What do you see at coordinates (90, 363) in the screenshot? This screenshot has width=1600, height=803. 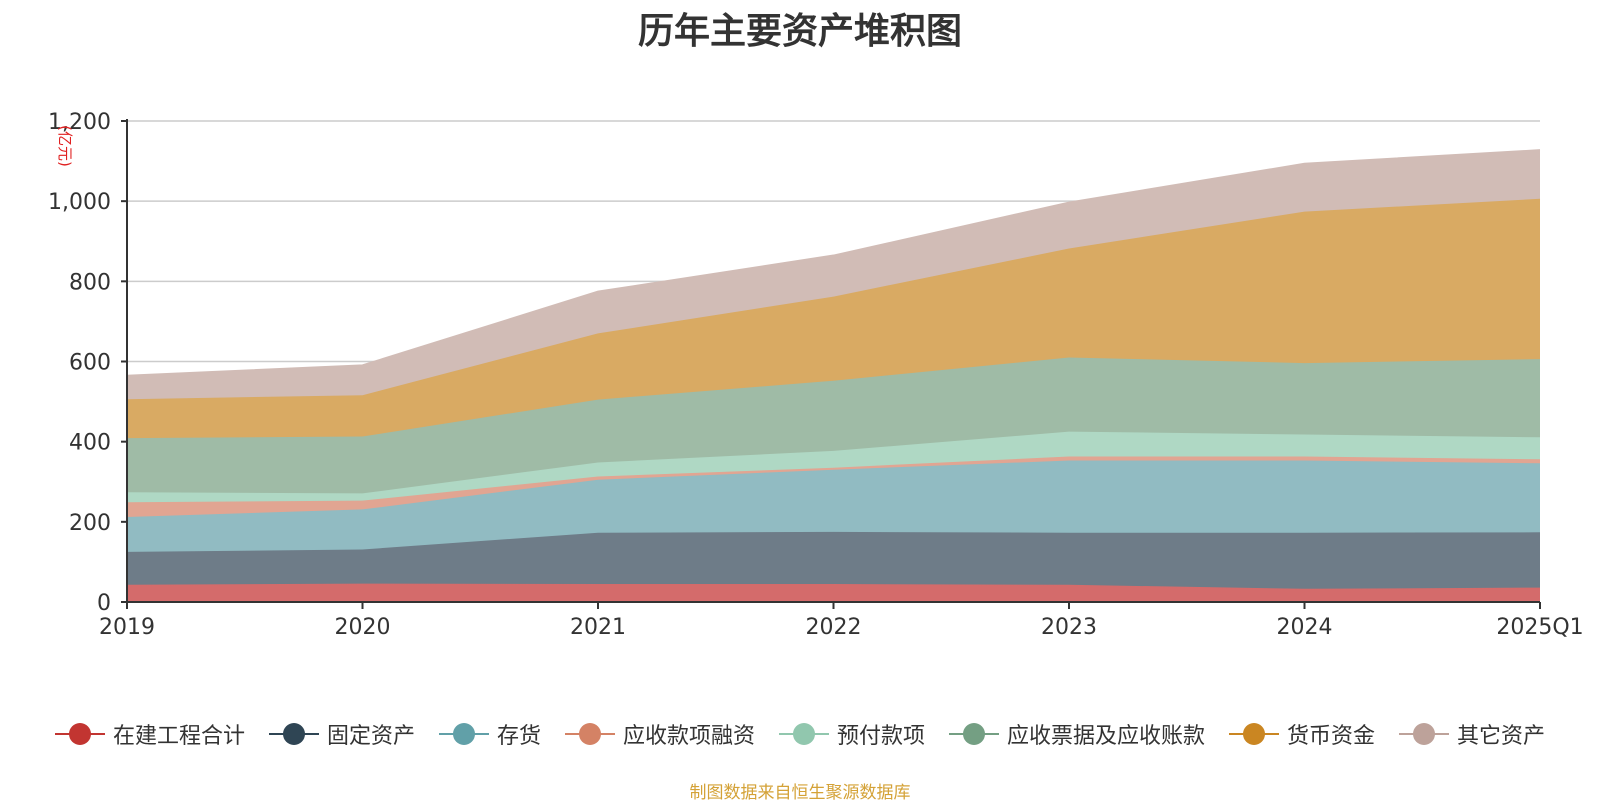 I see `y-tick-label-600: 600` at bounding box center [90, 363].